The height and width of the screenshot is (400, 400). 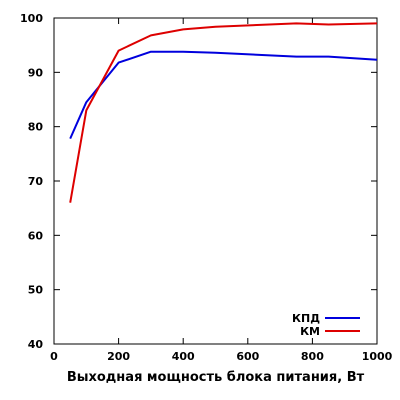 What do you see at coordinates (31, 18) in the screenshot?
I see `y-tick-label: 100` at bounding box center [31, 18].